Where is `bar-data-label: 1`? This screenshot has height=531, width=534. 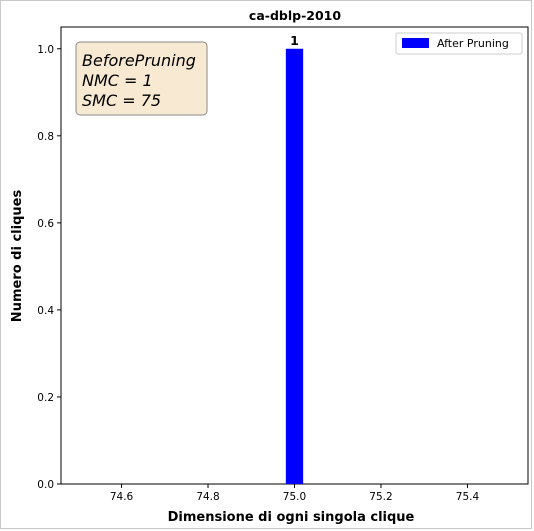 bar-data-label: 1 is located at coordinates (294, 40).